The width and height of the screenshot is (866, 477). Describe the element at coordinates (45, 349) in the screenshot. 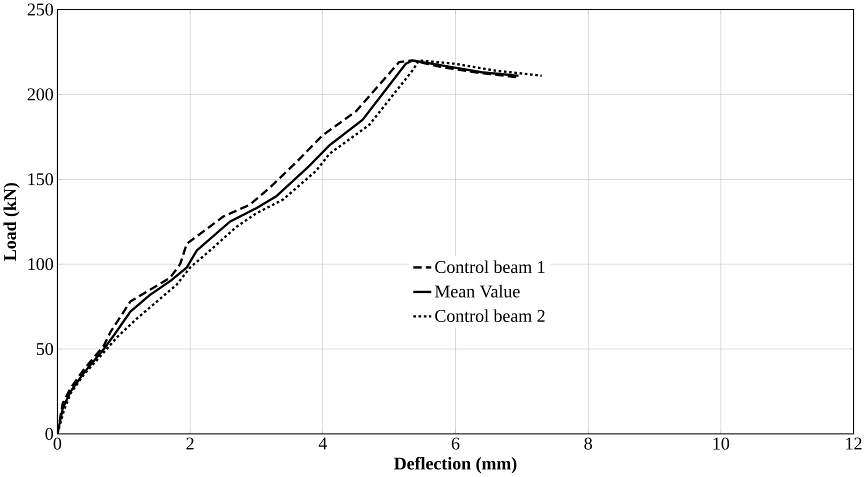

I see `y-tick-label: 50` at that location.